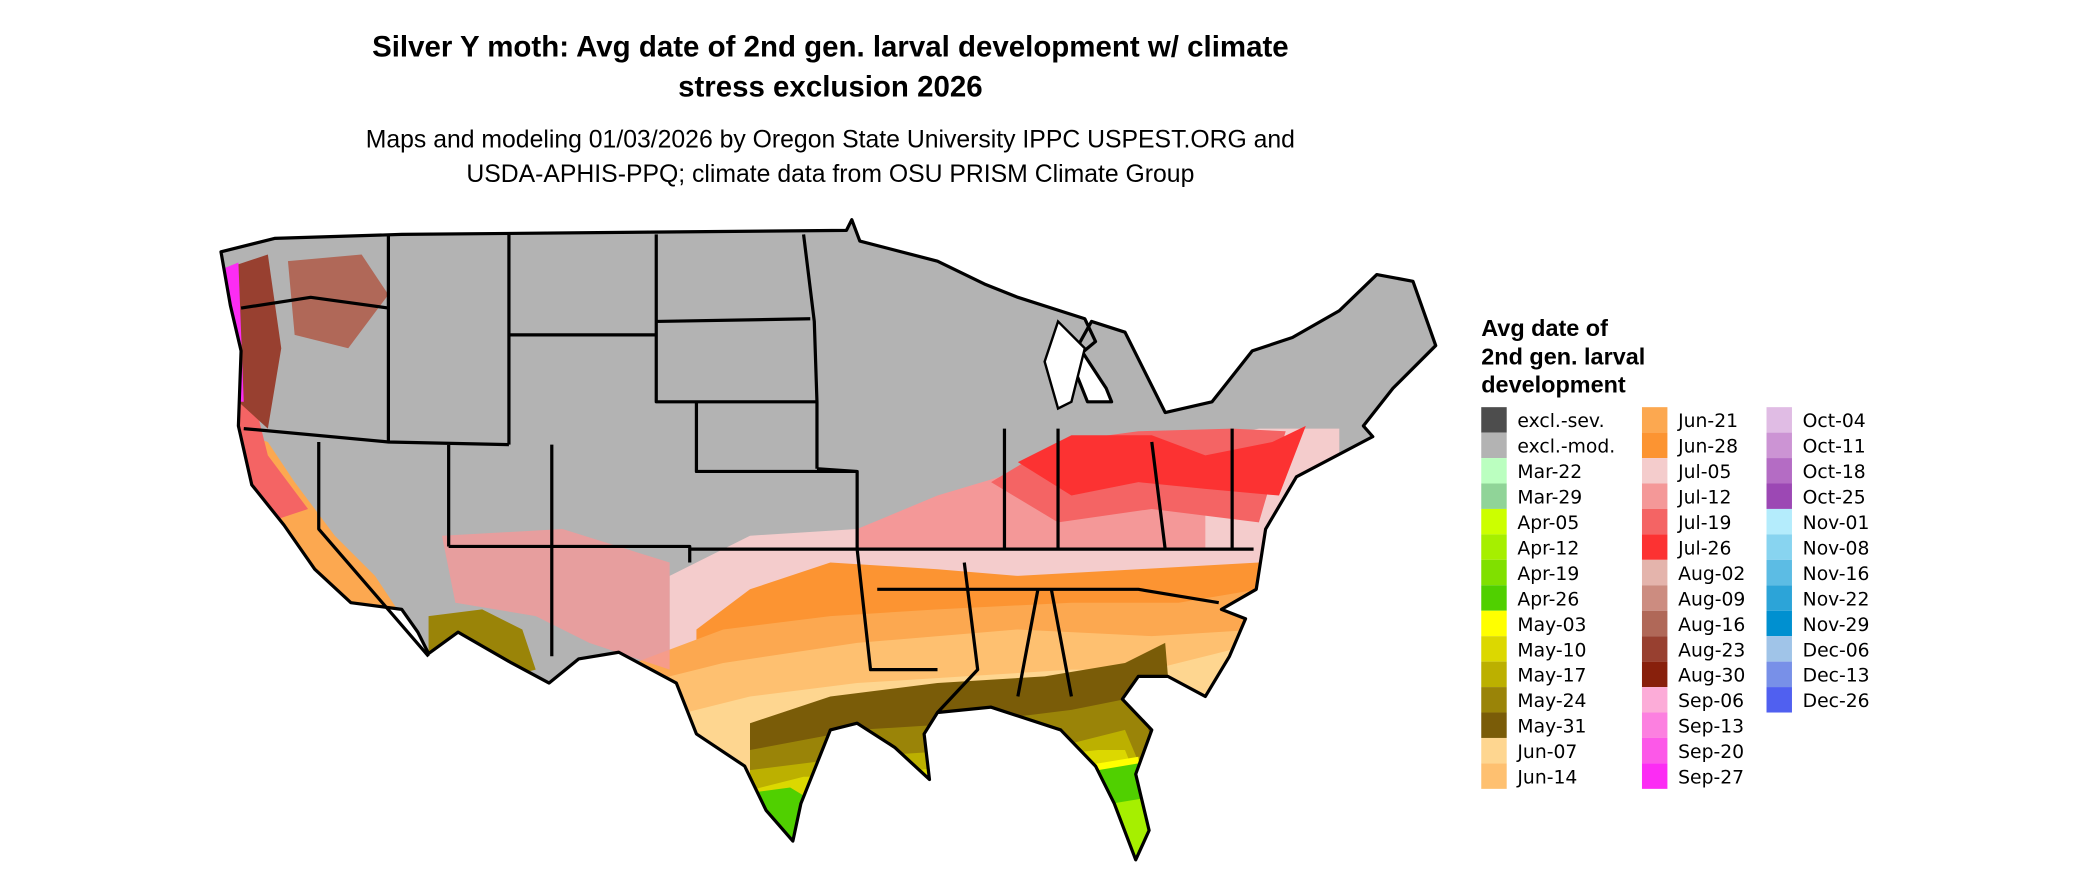 The height and width of the screenshot is (892, 2100). I want to click on legend-label: Jun-28, so click(1707, 447).